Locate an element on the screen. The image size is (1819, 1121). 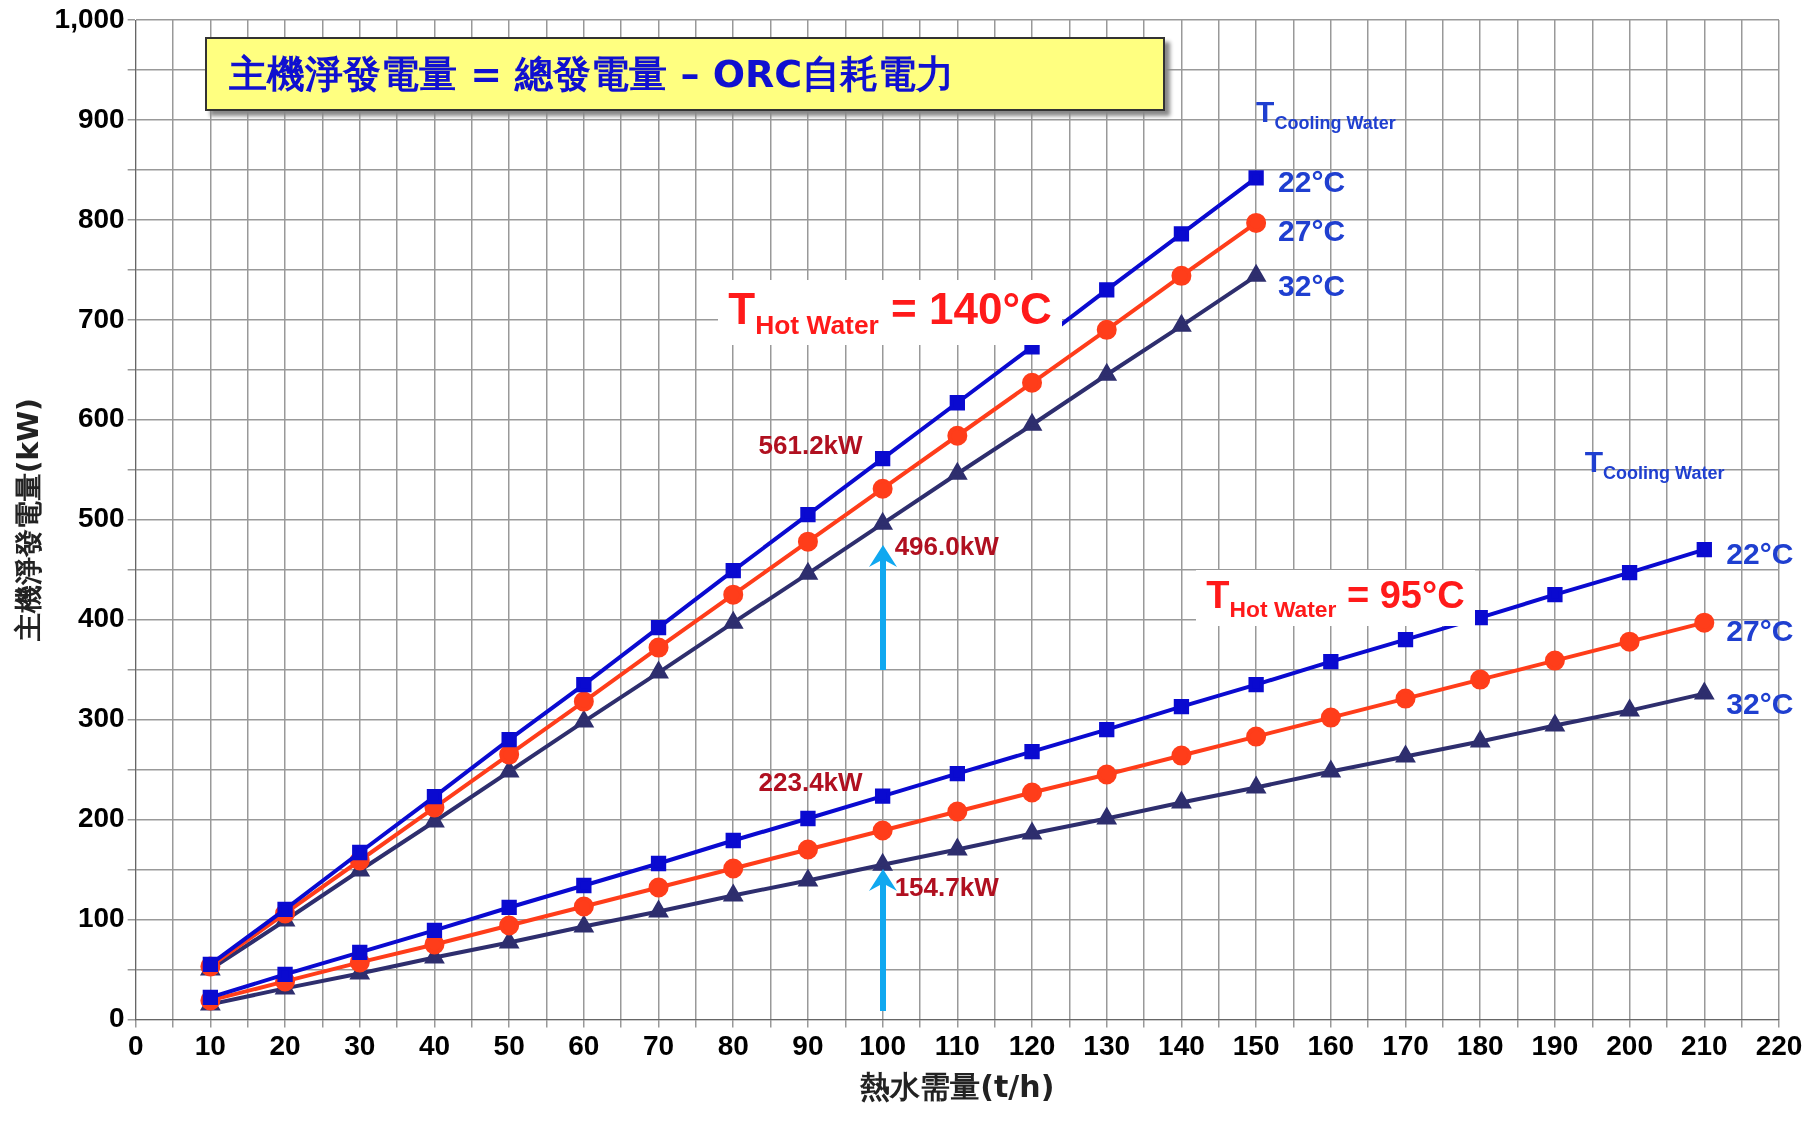
x-tick-label: 120 is located at coordinates (1032, 1045).